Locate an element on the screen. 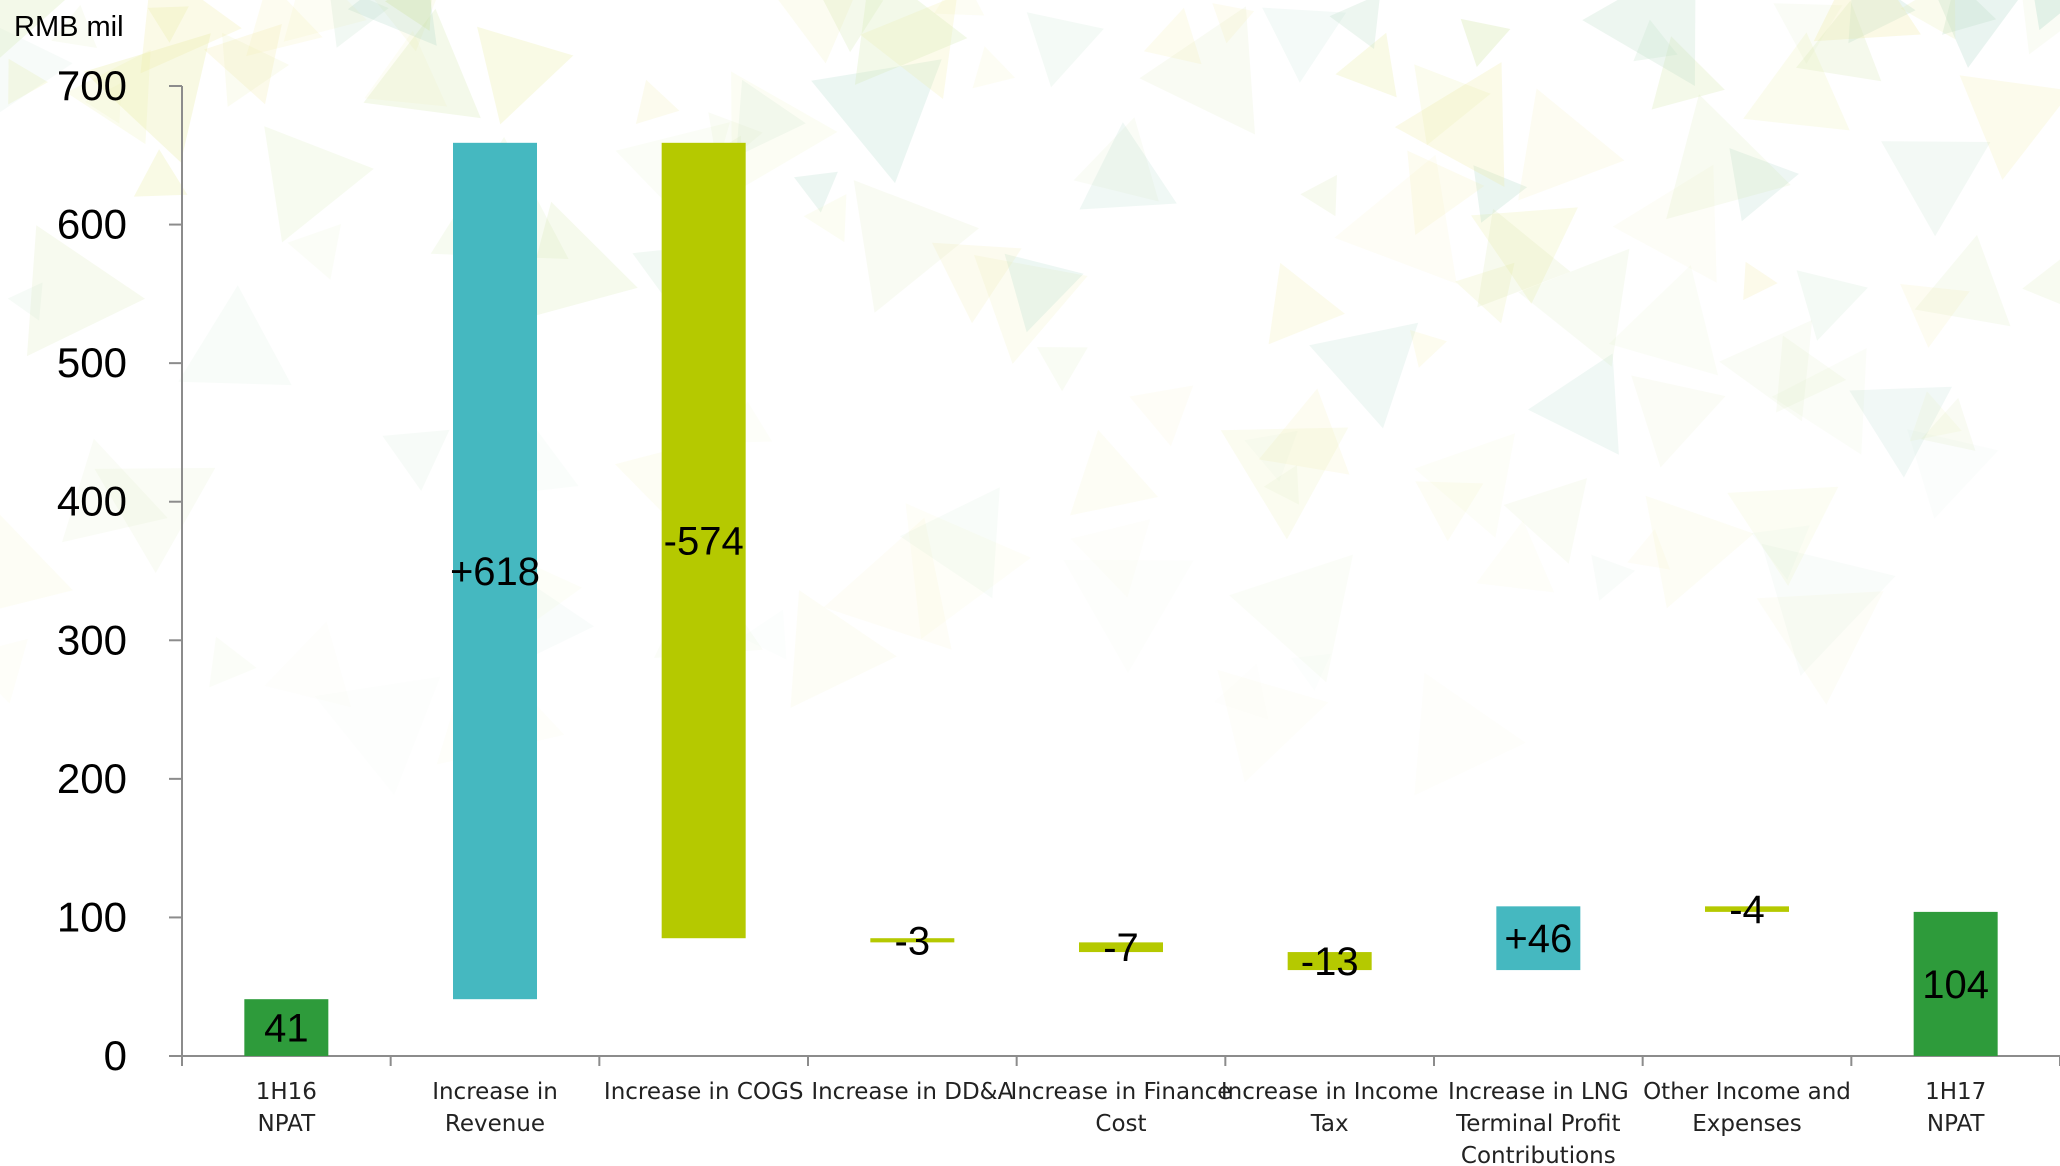 This screenshot has width=2060, height=1166. data-label: 104 is located at coordinates (1955, 985).